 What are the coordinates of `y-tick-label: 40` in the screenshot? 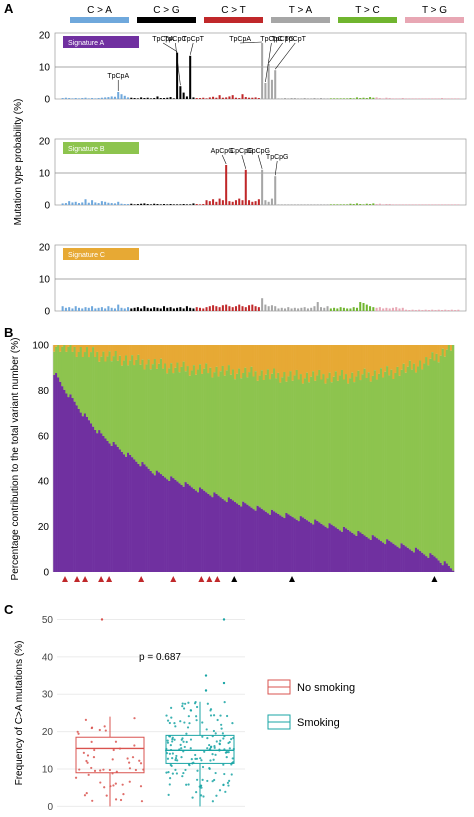 It's located at (44, 482).